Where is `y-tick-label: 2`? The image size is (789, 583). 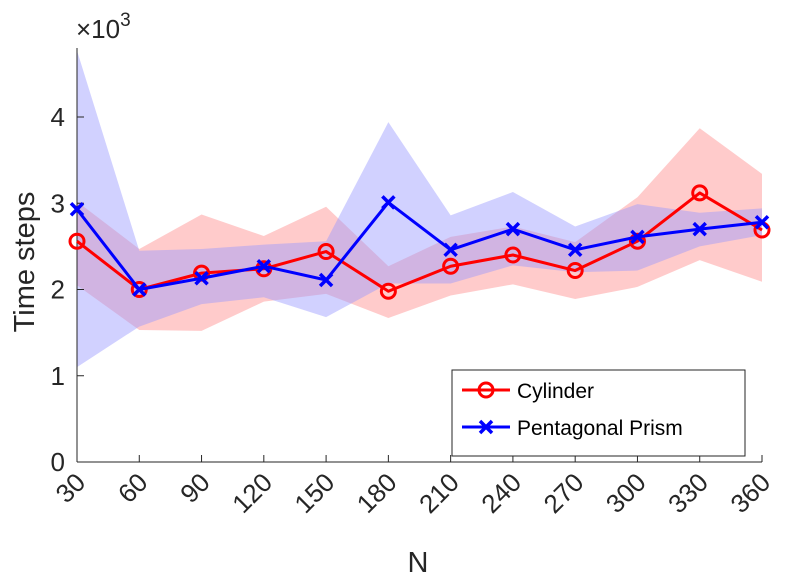
y-tick-label: 2 is located at coordinates (58, 290).